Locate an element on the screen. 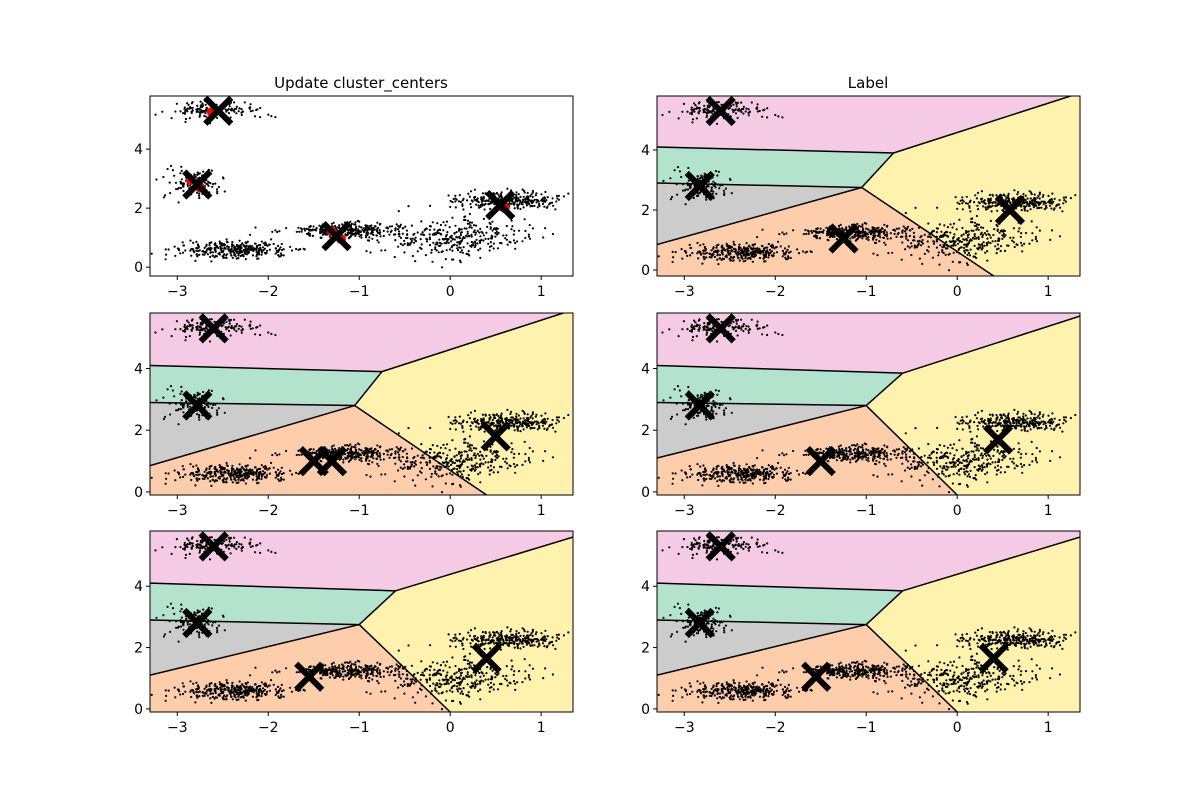 This screenshot has height=800, width=1200. scatter-points is located at coordinates (867, 405).